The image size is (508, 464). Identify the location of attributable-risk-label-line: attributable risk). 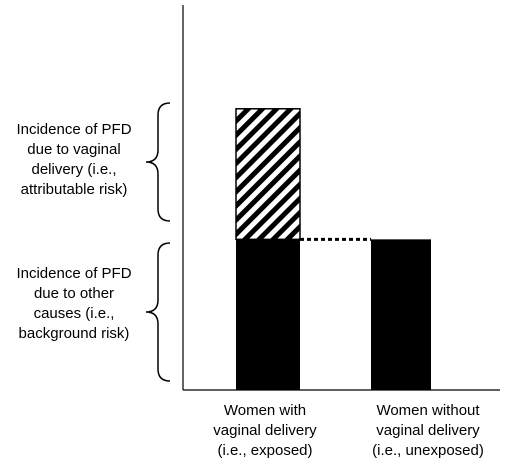
(74, 189).